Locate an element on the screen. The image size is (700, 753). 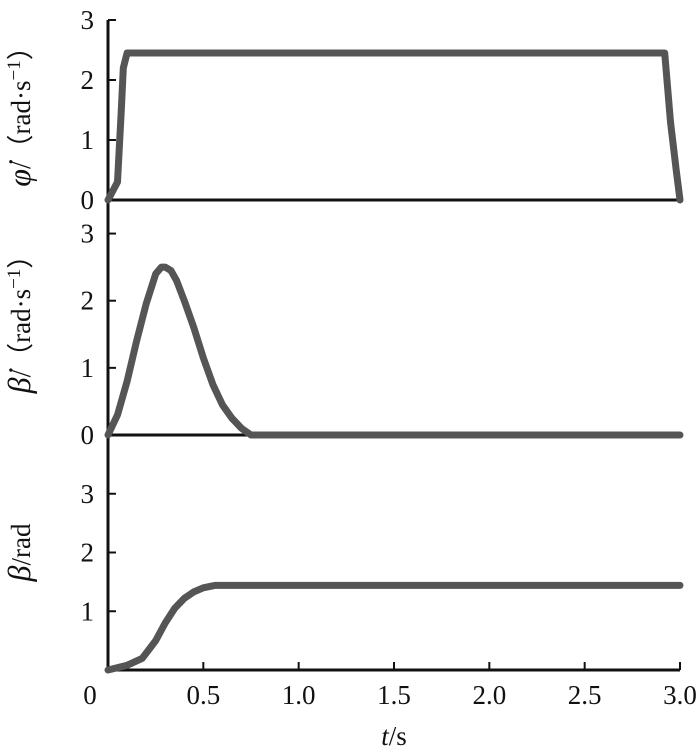
series-line-beta is located at coordinates (394, 627).